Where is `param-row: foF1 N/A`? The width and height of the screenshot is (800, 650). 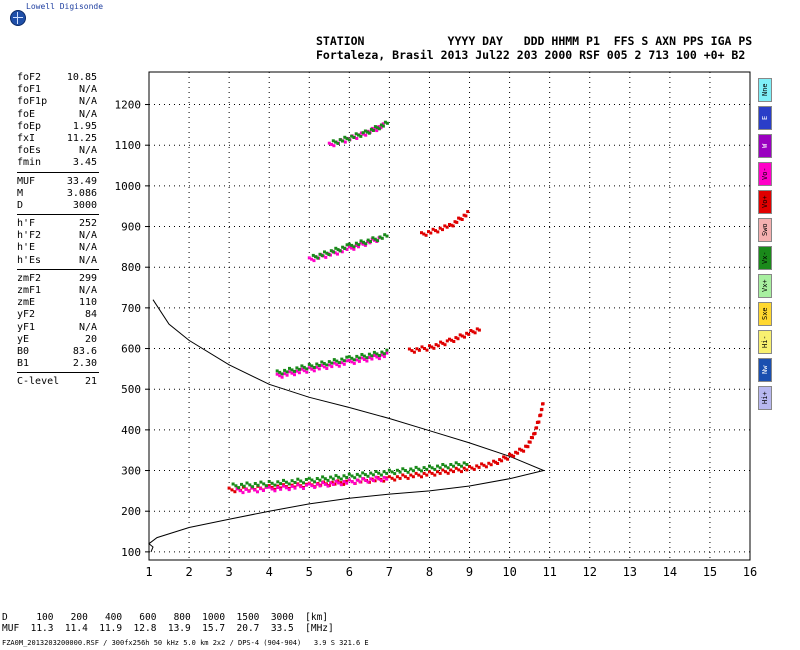 param-row: foF1 N/A is located at coordinates (57, 90).